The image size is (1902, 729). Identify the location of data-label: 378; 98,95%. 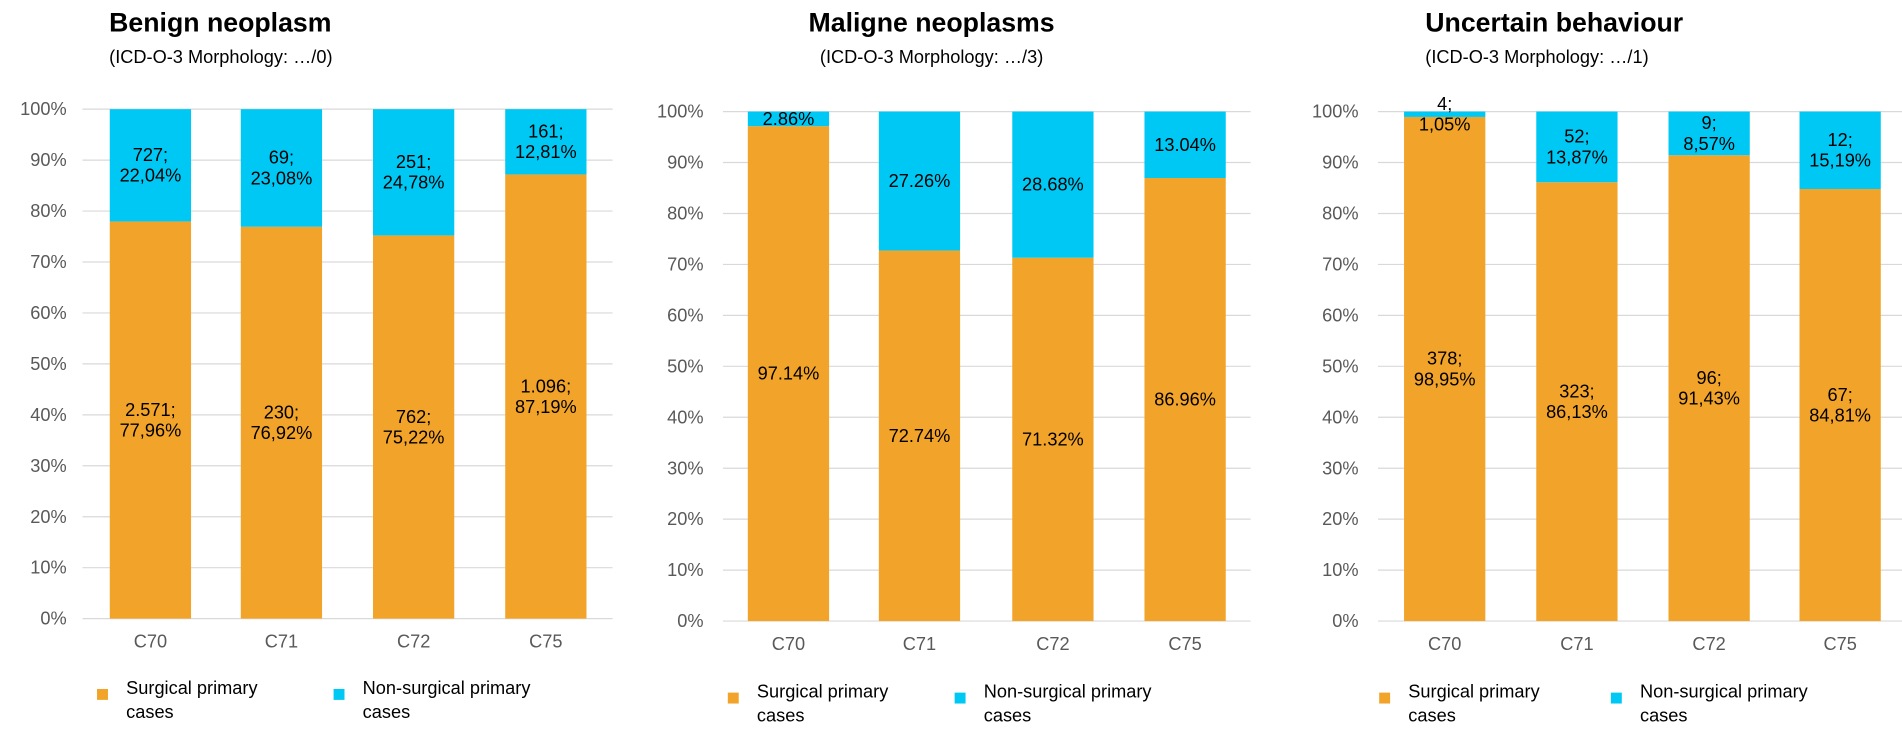
(1445, 369).